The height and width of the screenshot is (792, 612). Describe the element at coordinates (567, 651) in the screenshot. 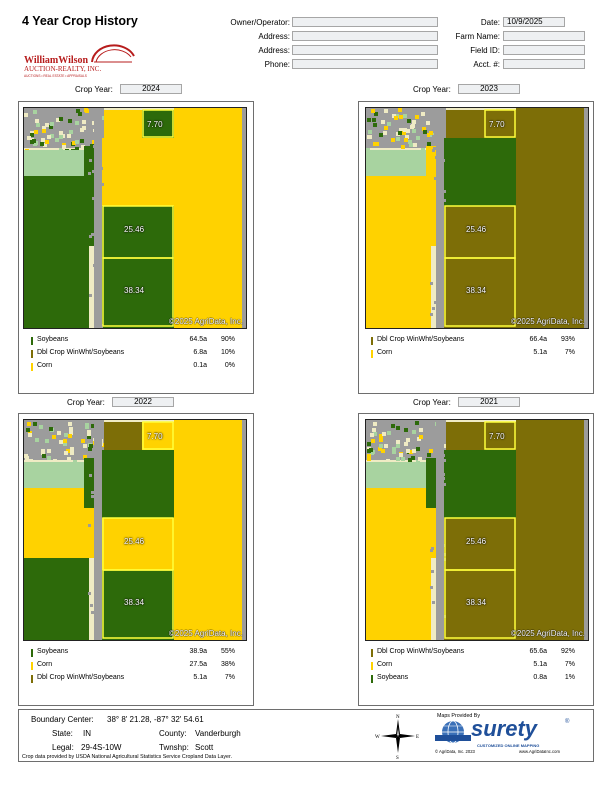

I see `legend-percent: 92%` at that location.